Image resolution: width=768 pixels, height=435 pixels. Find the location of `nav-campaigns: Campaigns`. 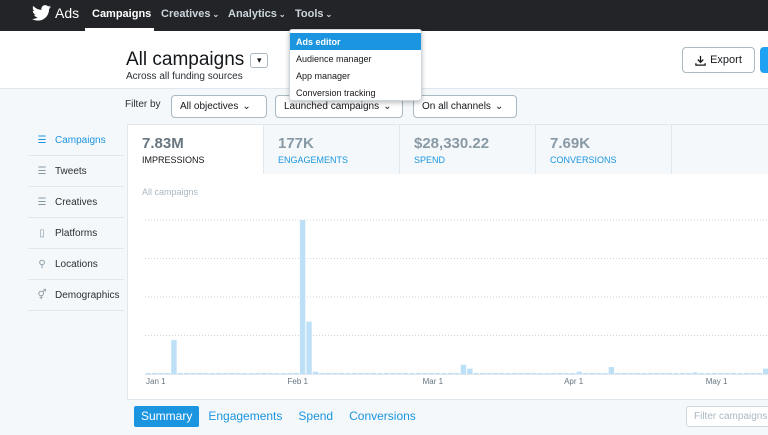

nav-campaigns: Campaigns is located at coordinates (121, 14).